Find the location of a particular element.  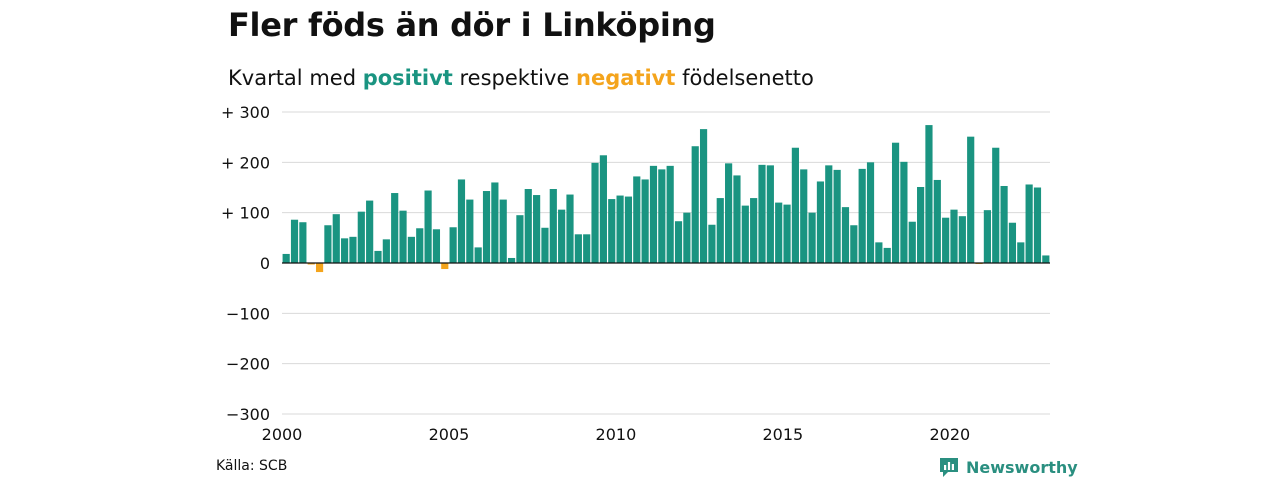

y-tick-label: −100 is located at coordinates (248, 313).